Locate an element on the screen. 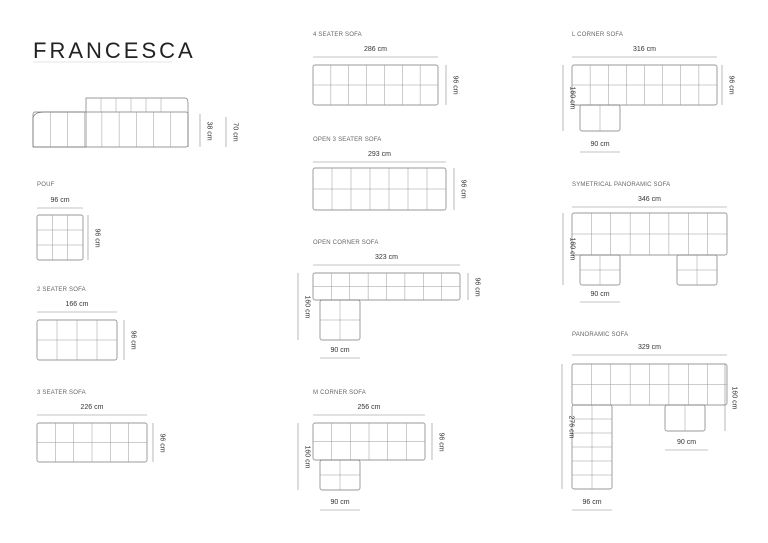  side-view-chaise is located at coordinates (59, 129).